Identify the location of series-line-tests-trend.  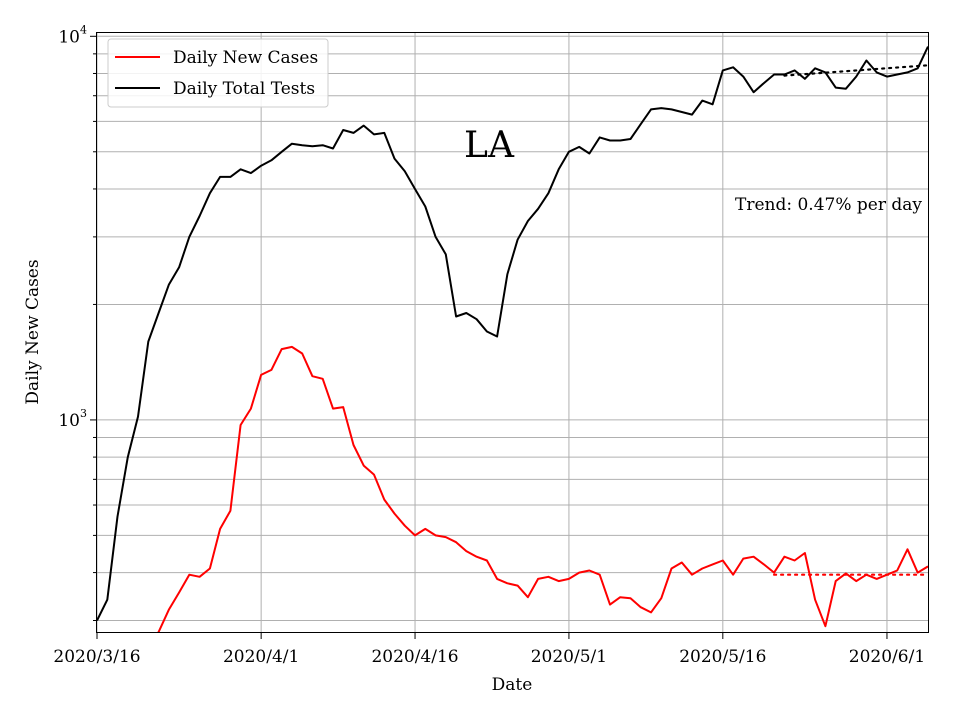
(855, 70).